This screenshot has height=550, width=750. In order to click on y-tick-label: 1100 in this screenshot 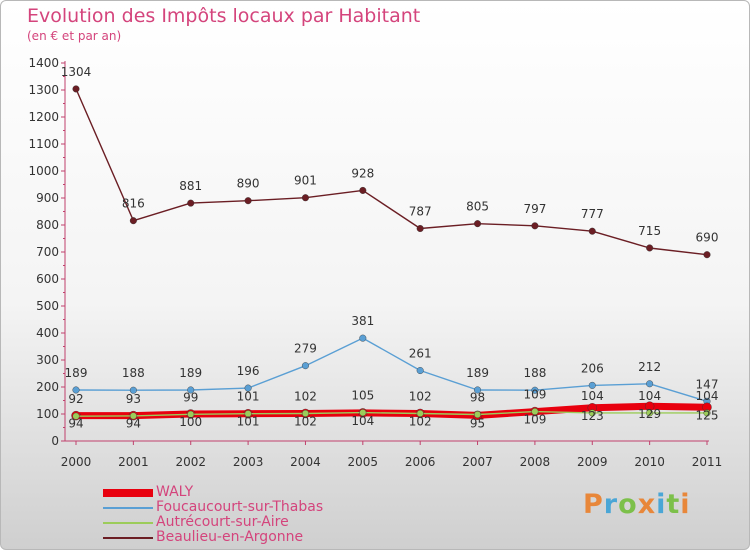, I will do `click(43, 144)`.